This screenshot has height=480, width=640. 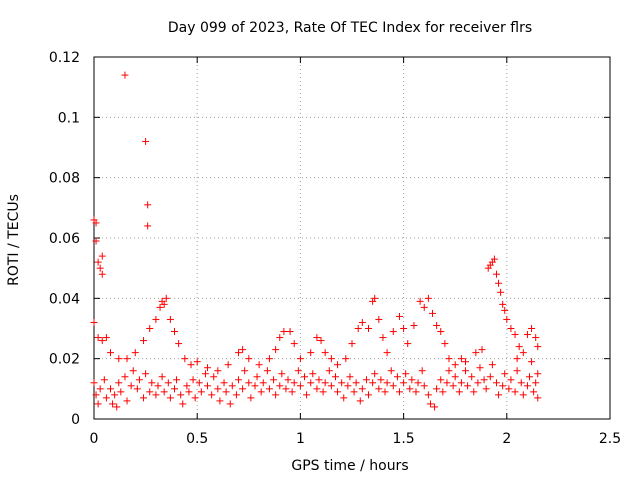 What do you see at coordinates (197, 439) in the screenshot?
I see `x-tick-label: 0.5` at bounding box center [197, 439].